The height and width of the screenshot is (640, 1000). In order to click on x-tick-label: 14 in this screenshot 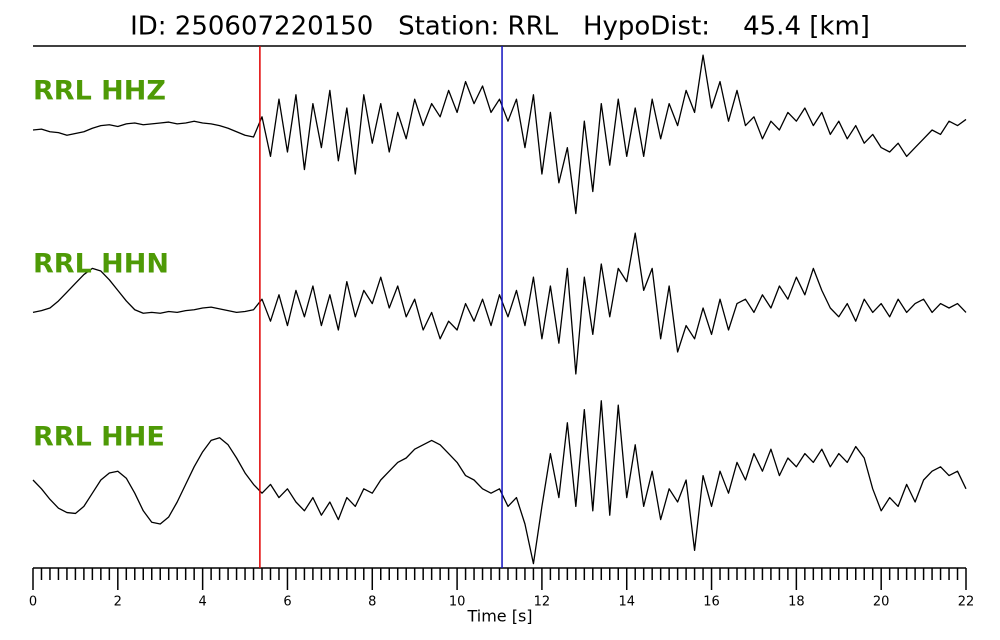, I will do `click(626, 602)`.